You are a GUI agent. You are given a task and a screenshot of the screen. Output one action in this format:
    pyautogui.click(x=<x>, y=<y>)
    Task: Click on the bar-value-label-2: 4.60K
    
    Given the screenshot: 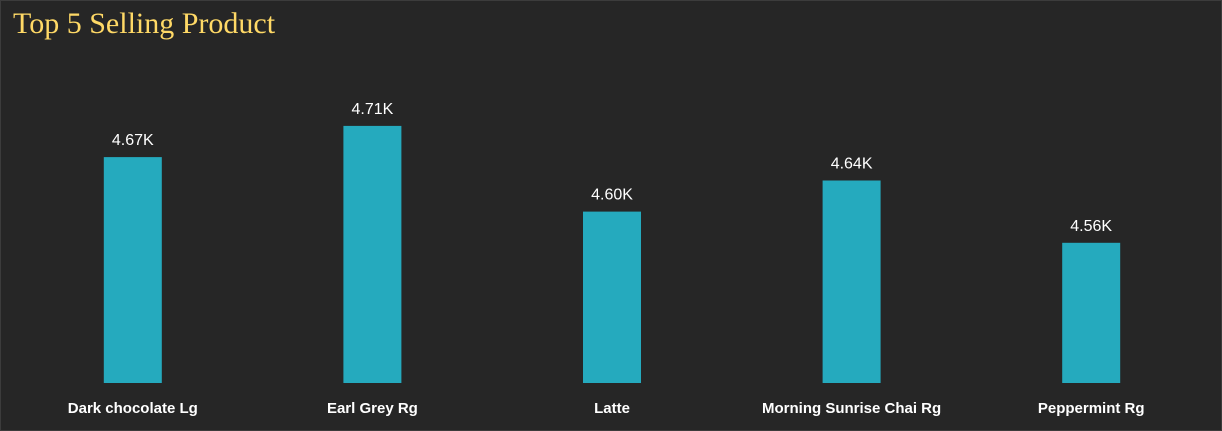 What is the action you would take?
    pyautogui.click(x=612, y=195)
    